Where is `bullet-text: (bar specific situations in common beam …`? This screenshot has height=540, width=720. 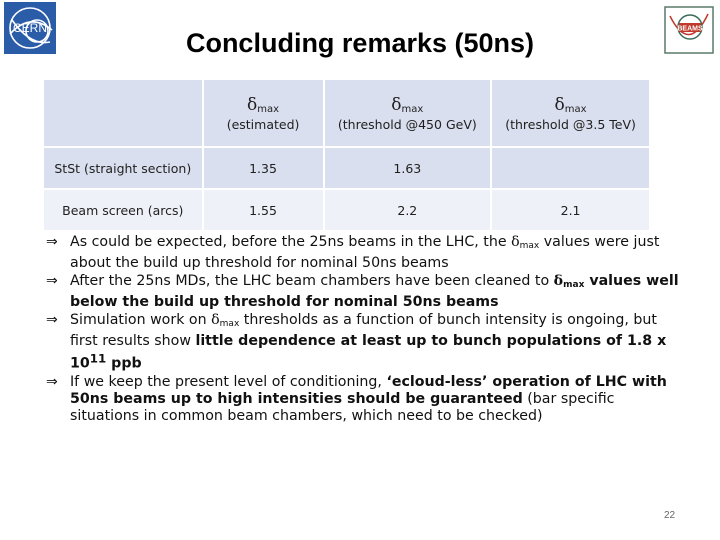
bullet-text: (bar specific situations in common beam … is located at coordinates (342, 407).